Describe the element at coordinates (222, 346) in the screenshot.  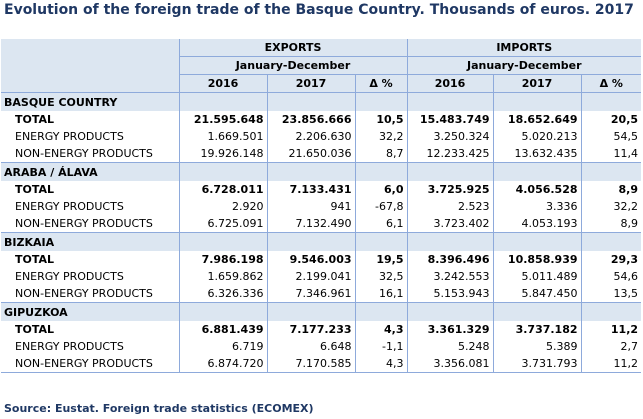
I see `value-cell-e16: 6.719` at that location.